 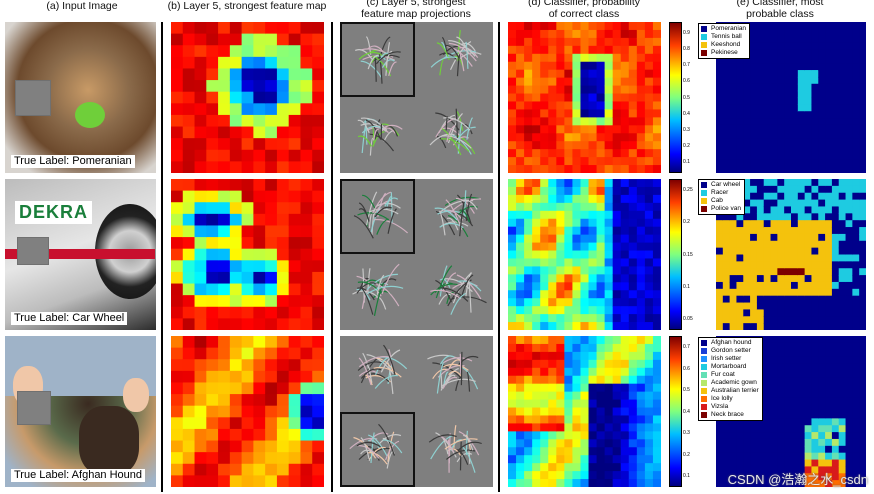 I want to click on colorbar-tick: 0.6, so click(x=686, y=81).